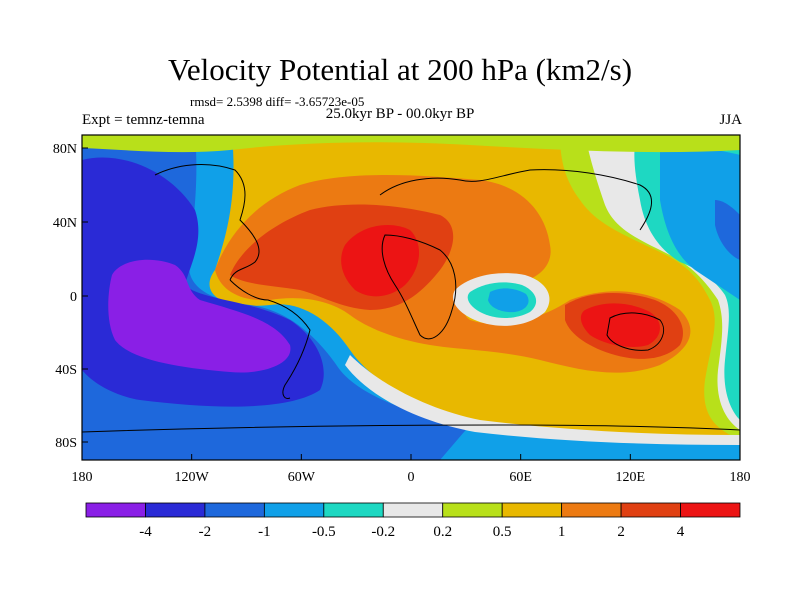 This screenshot has width=800, height=600. What do you see at coordinates (508, 300) in the screenshot?
I see `region-blue-indian` at bounding box center [508, 300].